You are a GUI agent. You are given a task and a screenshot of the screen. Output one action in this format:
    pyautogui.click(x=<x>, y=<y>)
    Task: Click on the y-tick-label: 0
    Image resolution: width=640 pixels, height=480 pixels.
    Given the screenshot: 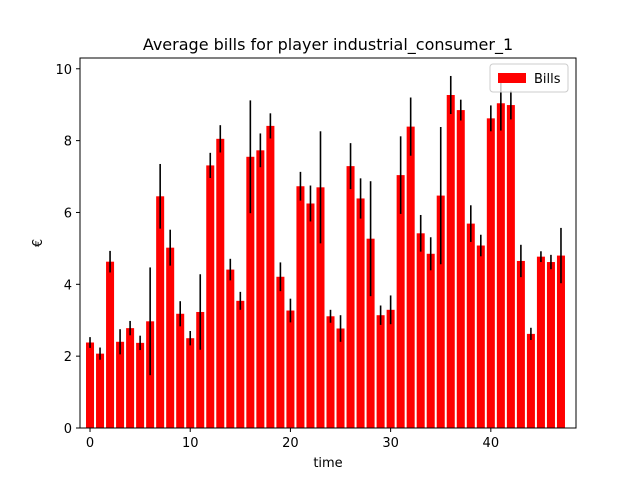 What is the action you would take?
    pyautogui.click(x=68, y=429)
    